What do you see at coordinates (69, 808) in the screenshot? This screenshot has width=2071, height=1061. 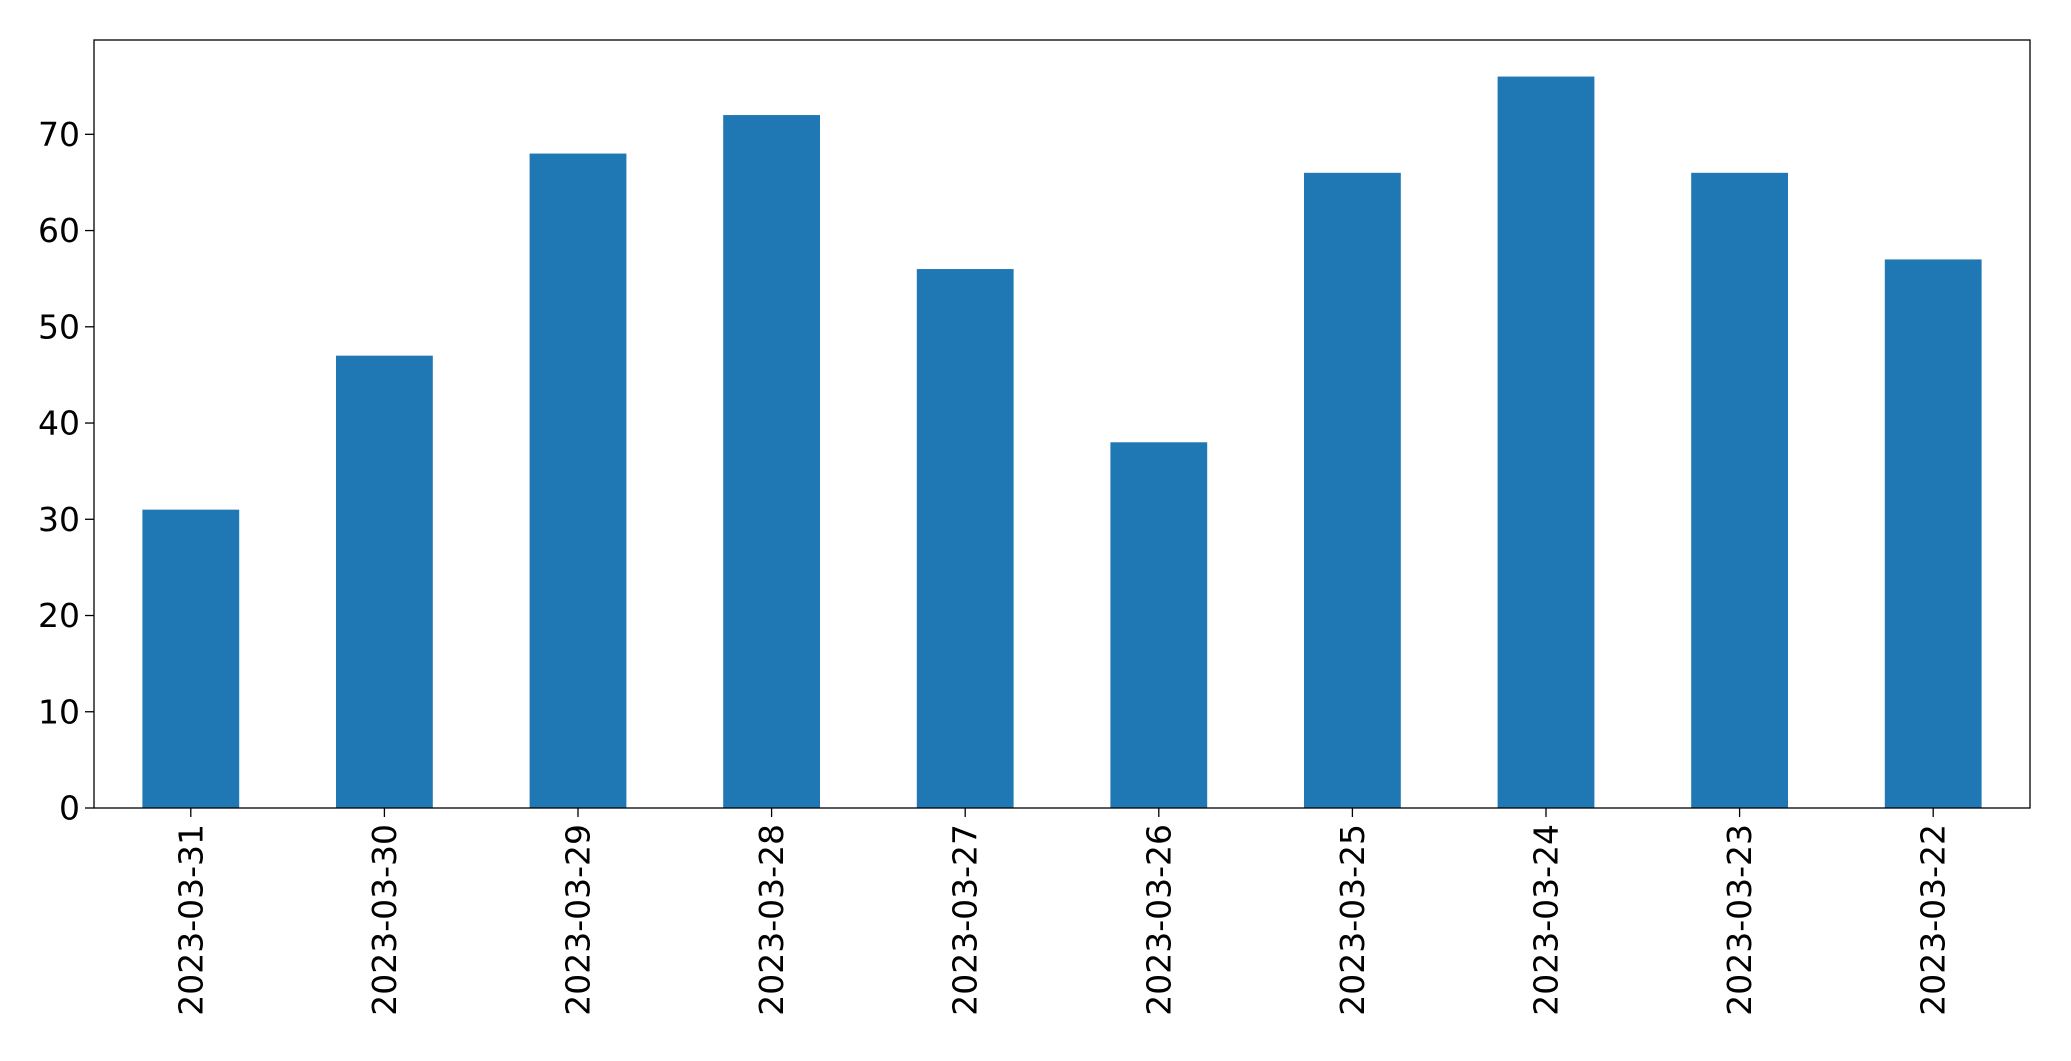 I see `y-tick-label: 0` at bounding box center [69, 808].